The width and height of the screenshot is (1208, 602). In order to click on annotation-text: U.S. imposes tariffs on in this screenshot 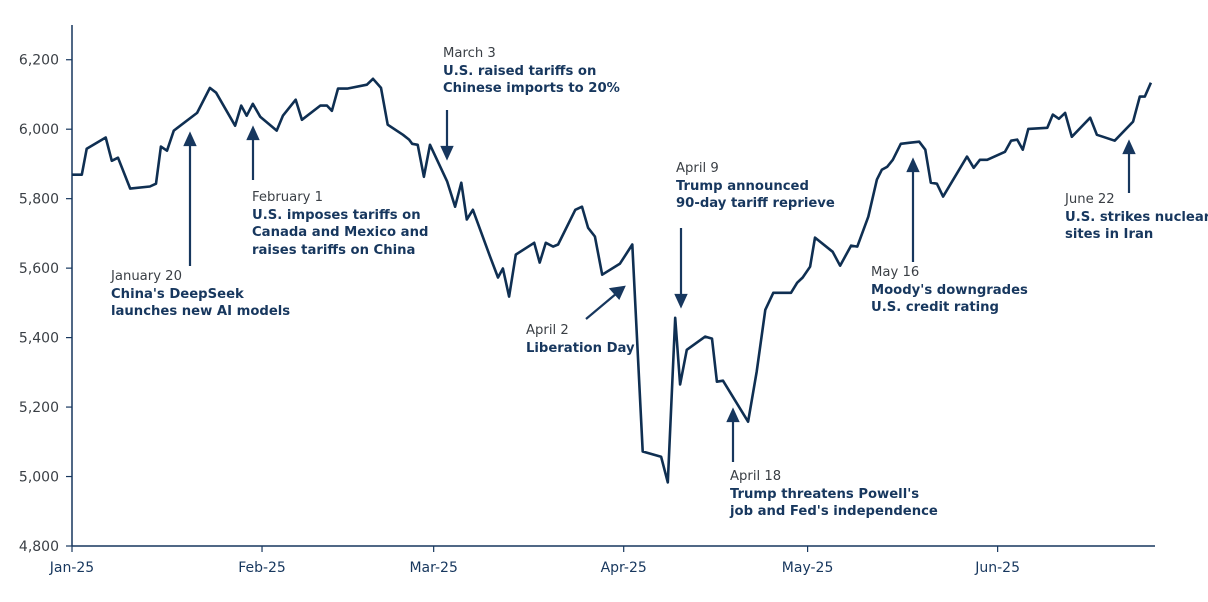, I will do `click(336, 215)`.